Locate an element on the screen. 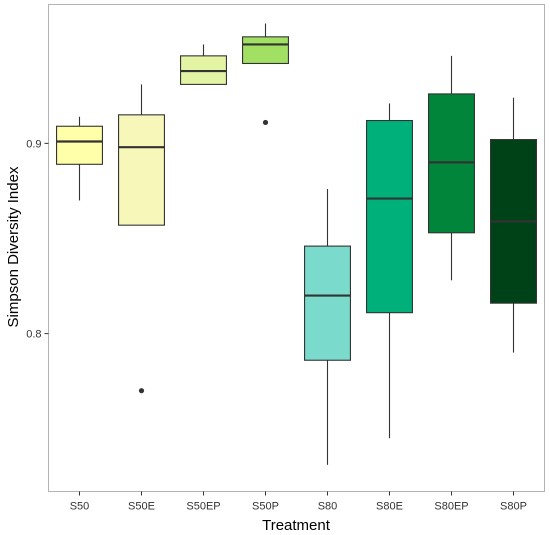  x-tick-label: S80P is located at coordinates (513, 507).